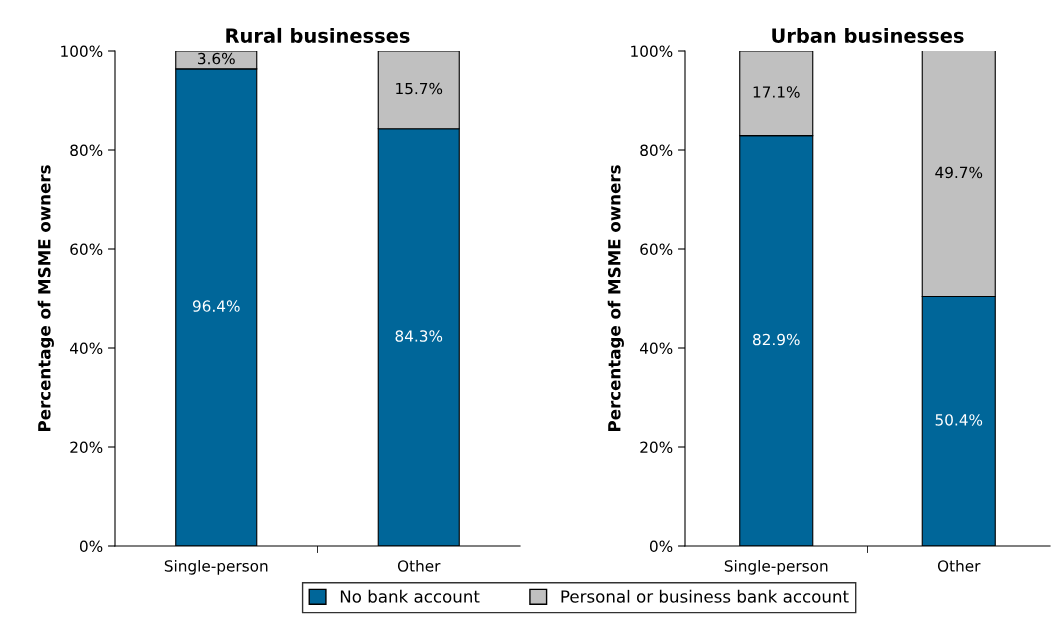 This screenshot has width=1053, height=621. Describe the element at coordinates (959, 172) in the screenshot. I see `data-label: 49.7%` at that location.